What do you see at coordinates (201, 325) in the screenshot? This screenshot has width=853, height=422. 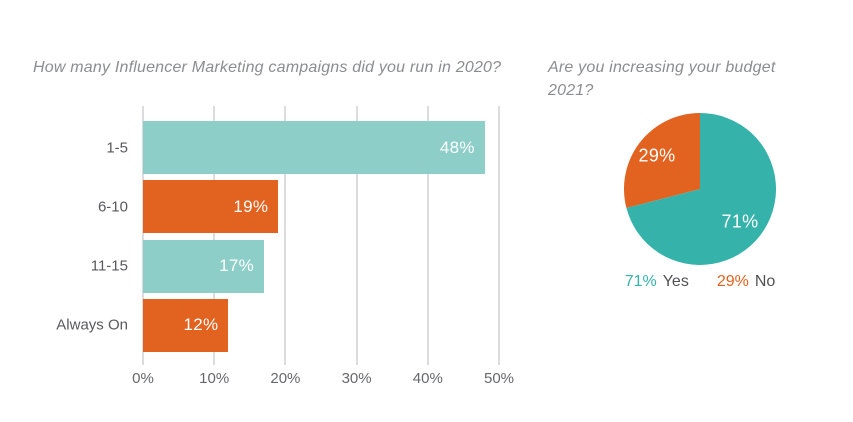 I see `bar-value-label: 12%` at bounding box center [201, 325].